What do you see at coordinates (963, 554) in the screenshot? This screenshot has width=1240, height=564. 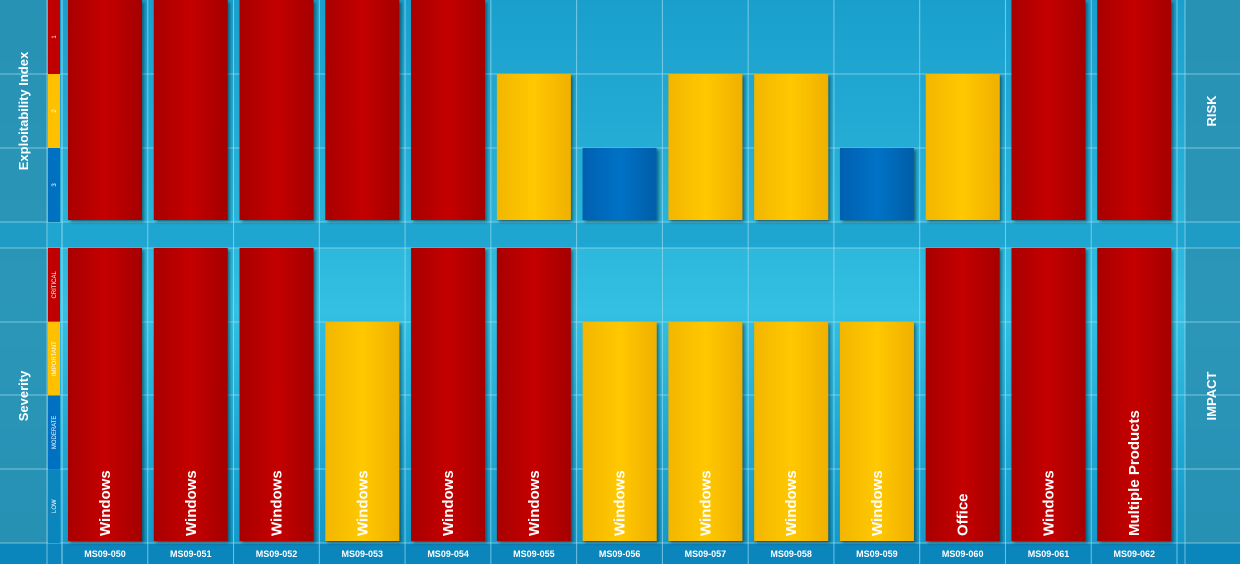 I see `category-label: MS09-060` at bounding box center [963, 554].